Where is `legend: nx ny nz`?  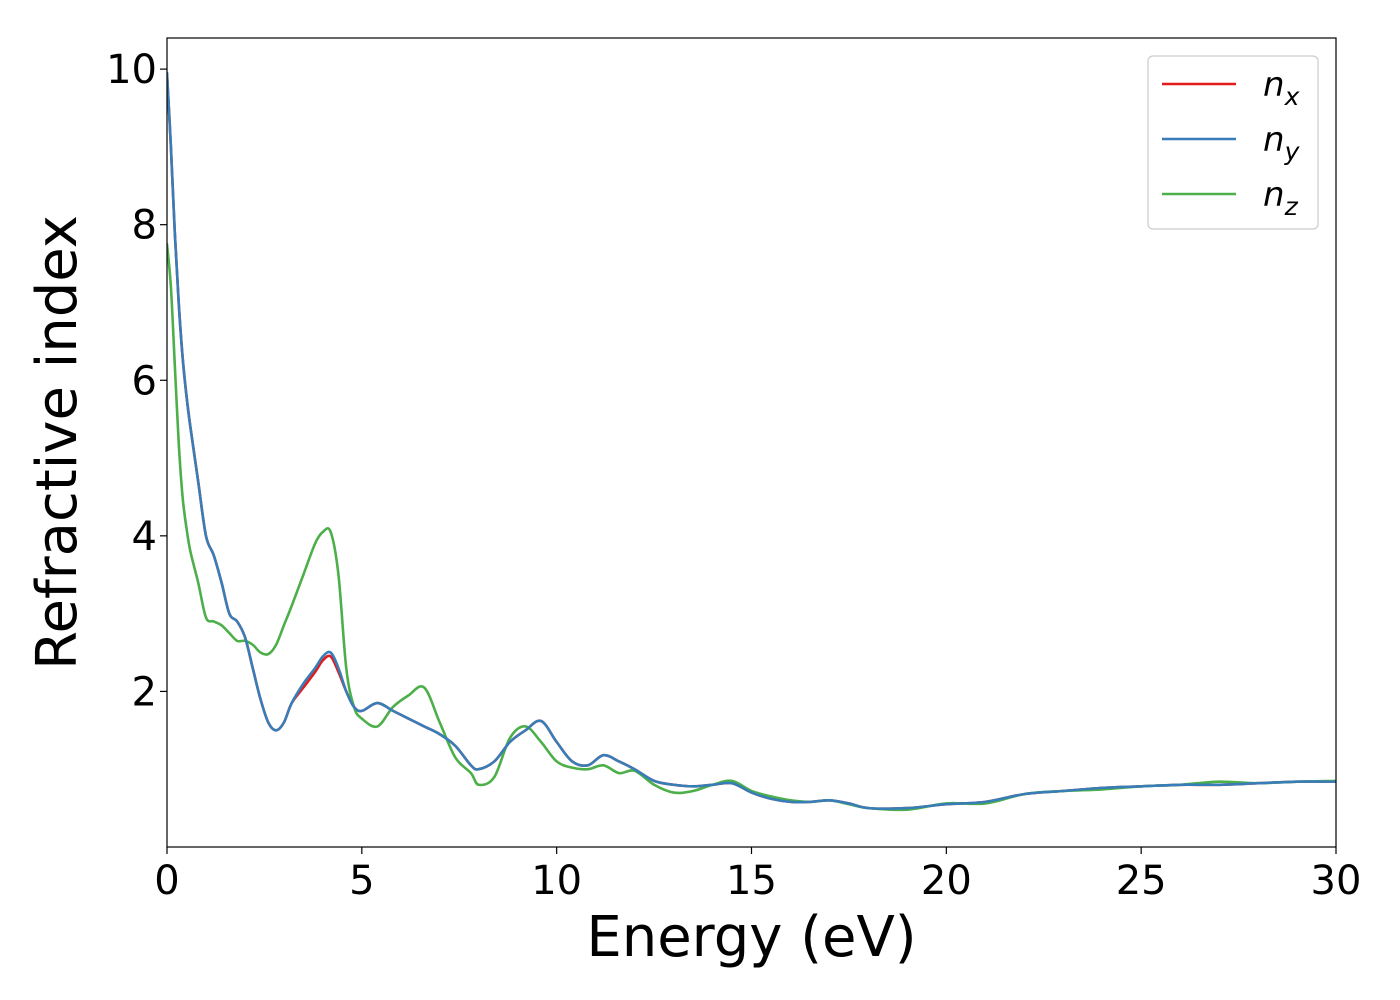
legend: nx ny nz is located at coordinates (1233, 142).